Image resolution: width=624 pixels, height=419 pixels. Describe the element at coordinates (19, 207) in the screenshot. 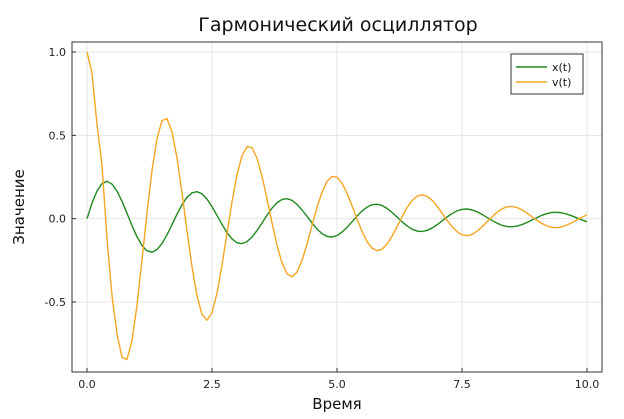

I see `y-axis-label: Значение` at that location.